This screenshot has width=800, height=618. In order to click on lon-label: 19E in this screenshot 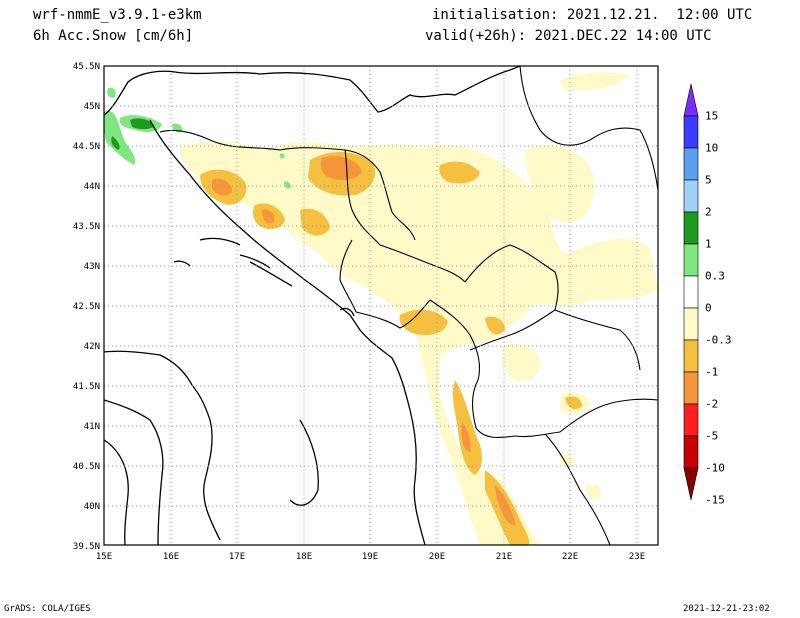, I will do `click(370, 557)`.